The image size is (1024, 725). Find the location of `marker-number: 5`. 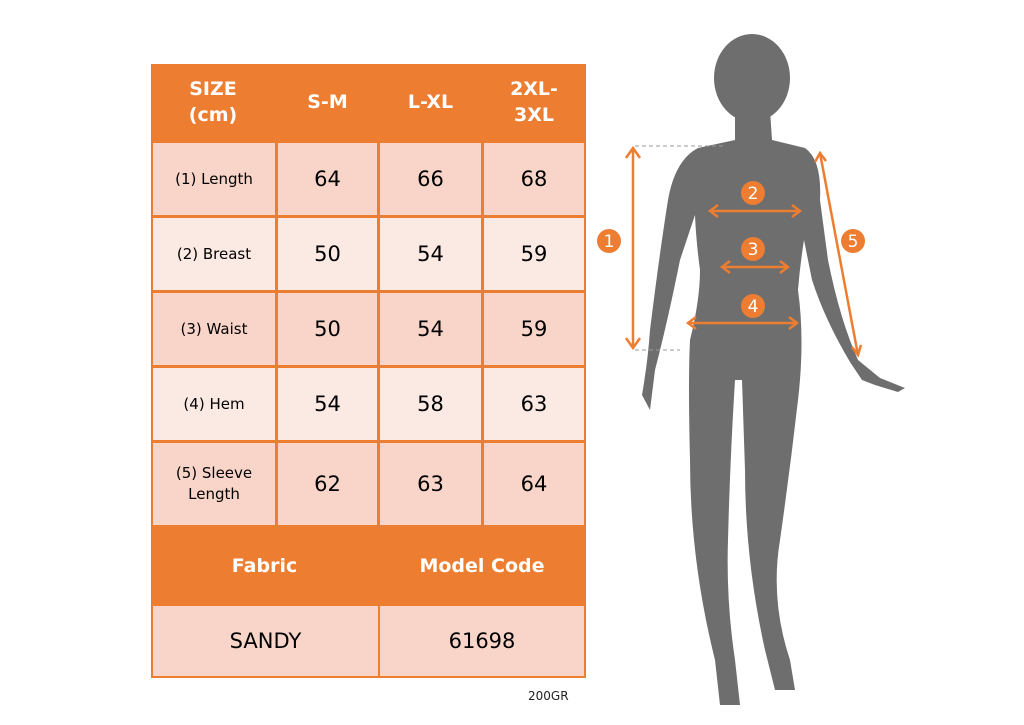

marker-number: 5 is located at coordinates (853, 242).